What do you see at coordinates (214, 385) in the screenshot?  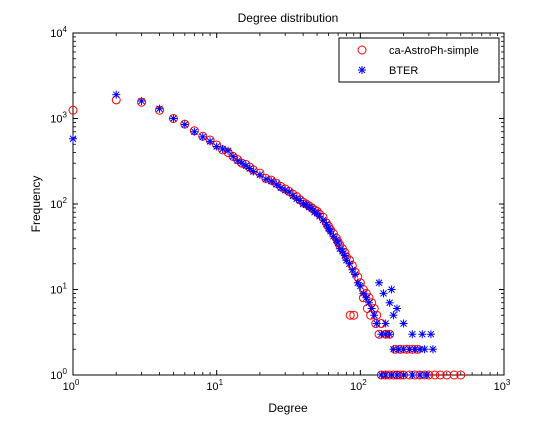 I see `x-tick-label: 10¹` at bounding box center [214, 385].